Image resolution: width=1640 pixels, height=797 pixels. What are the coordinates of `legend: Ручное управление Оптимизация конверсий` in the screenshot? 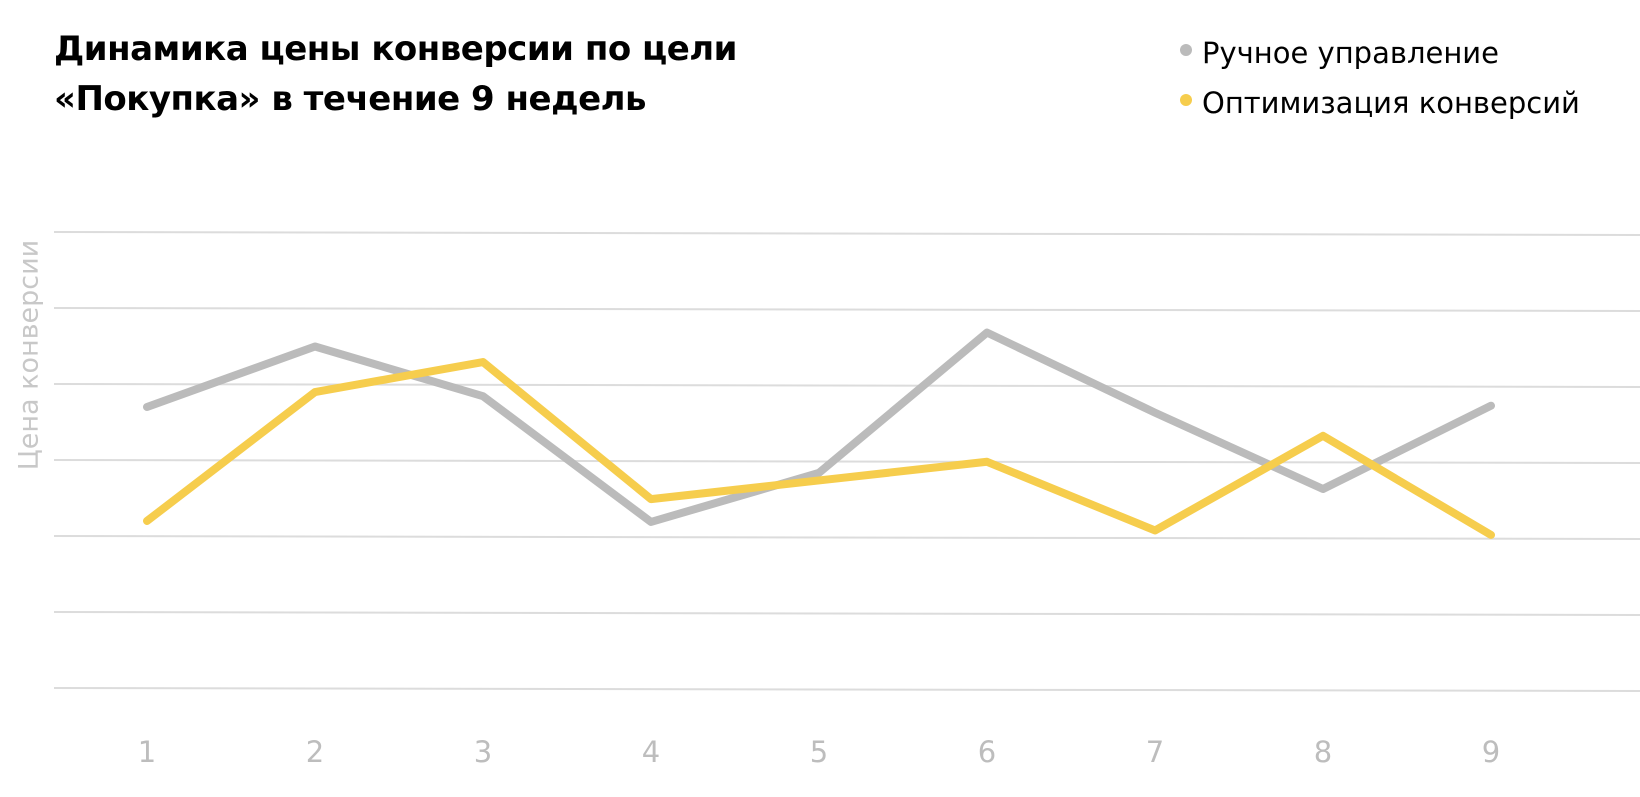 It's located at (1380, 78).